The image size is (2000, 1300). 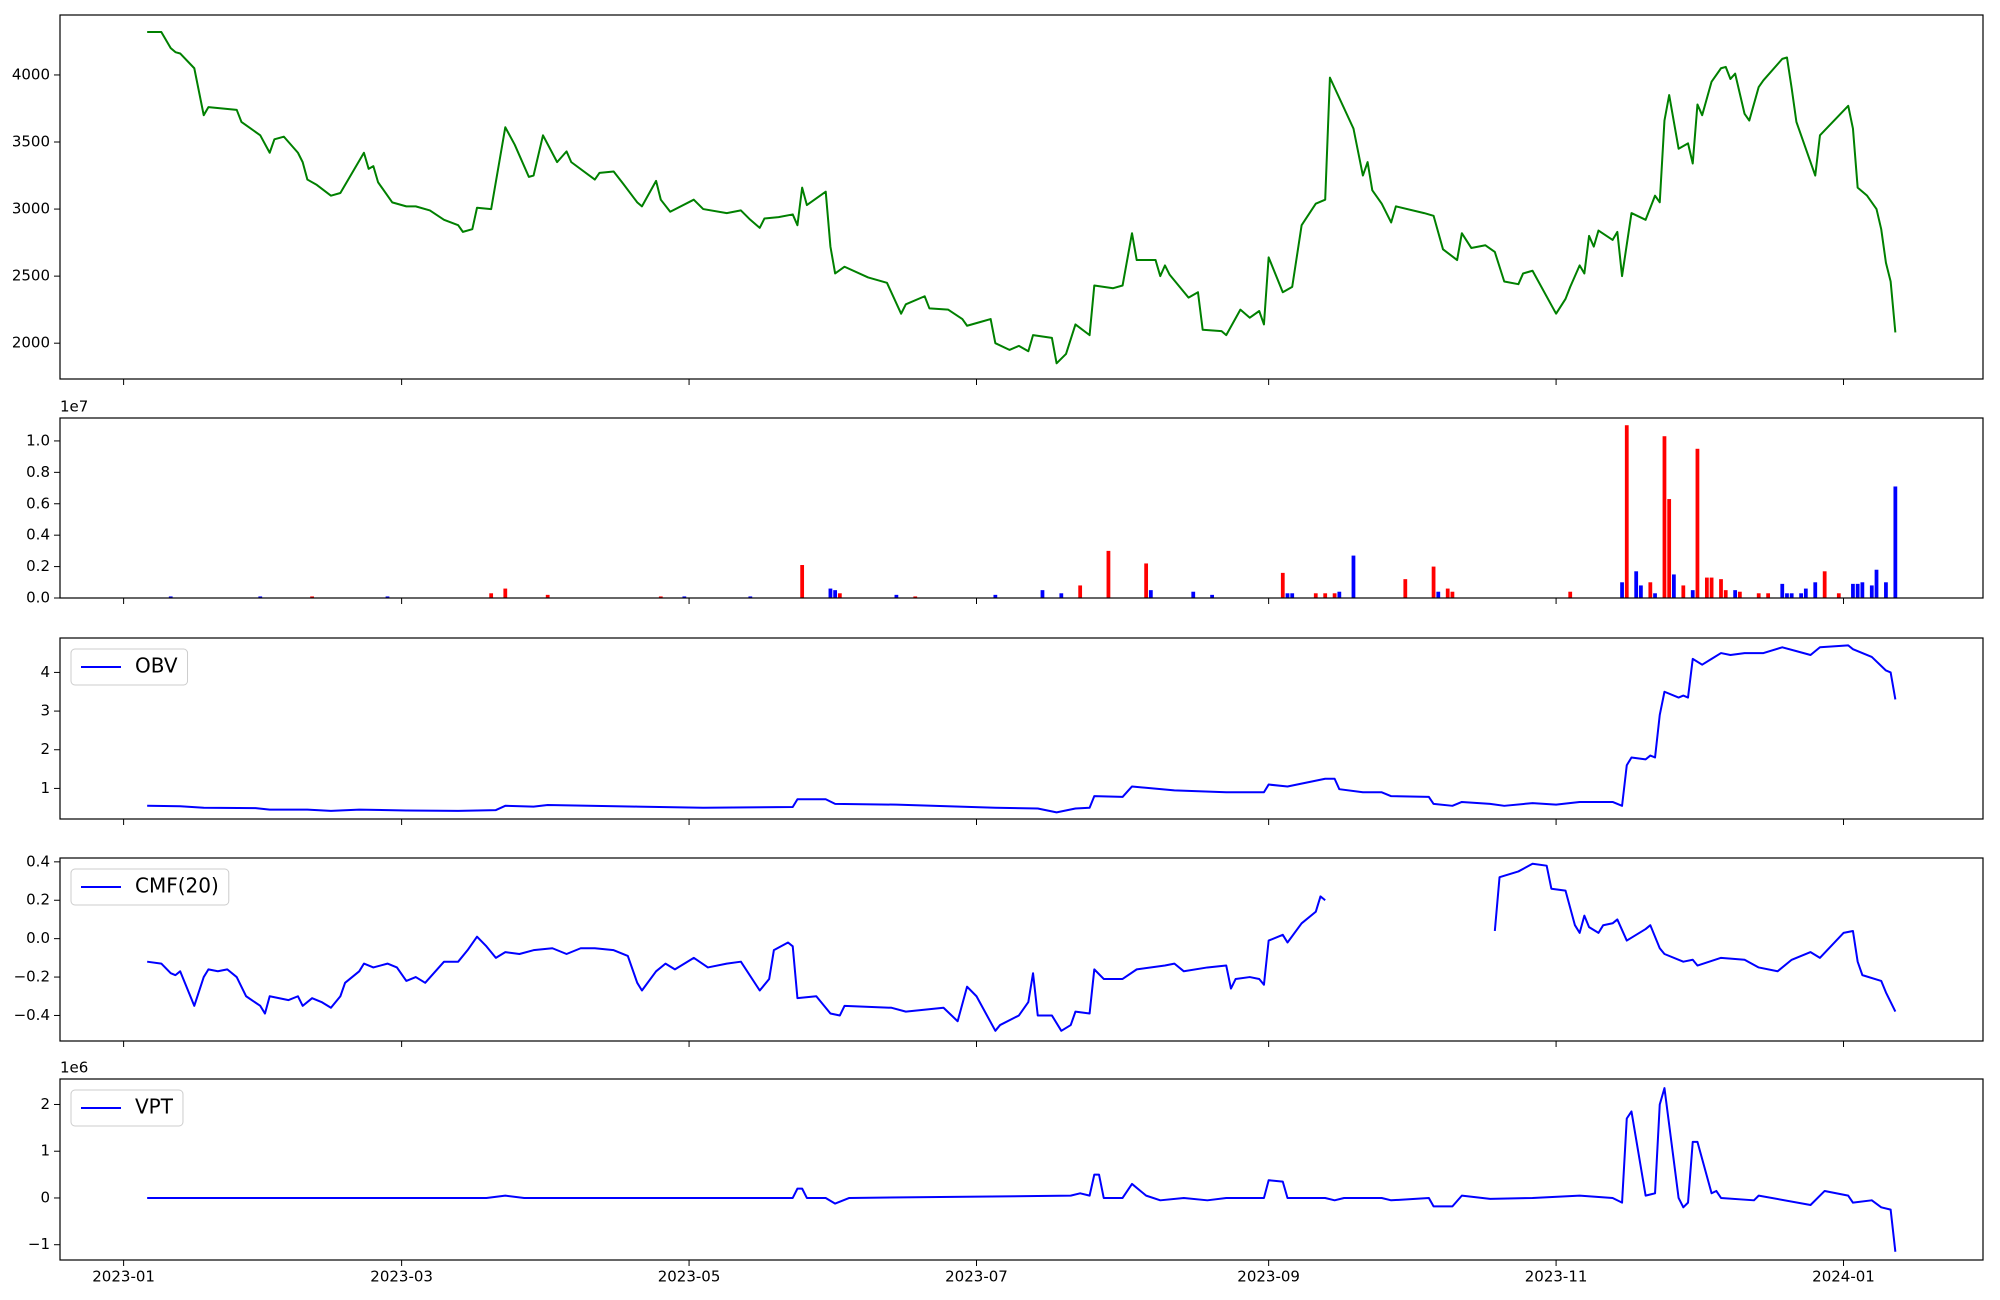 I want to click on x-tick-label: 2023-11, so click(x=1556, y=1277).